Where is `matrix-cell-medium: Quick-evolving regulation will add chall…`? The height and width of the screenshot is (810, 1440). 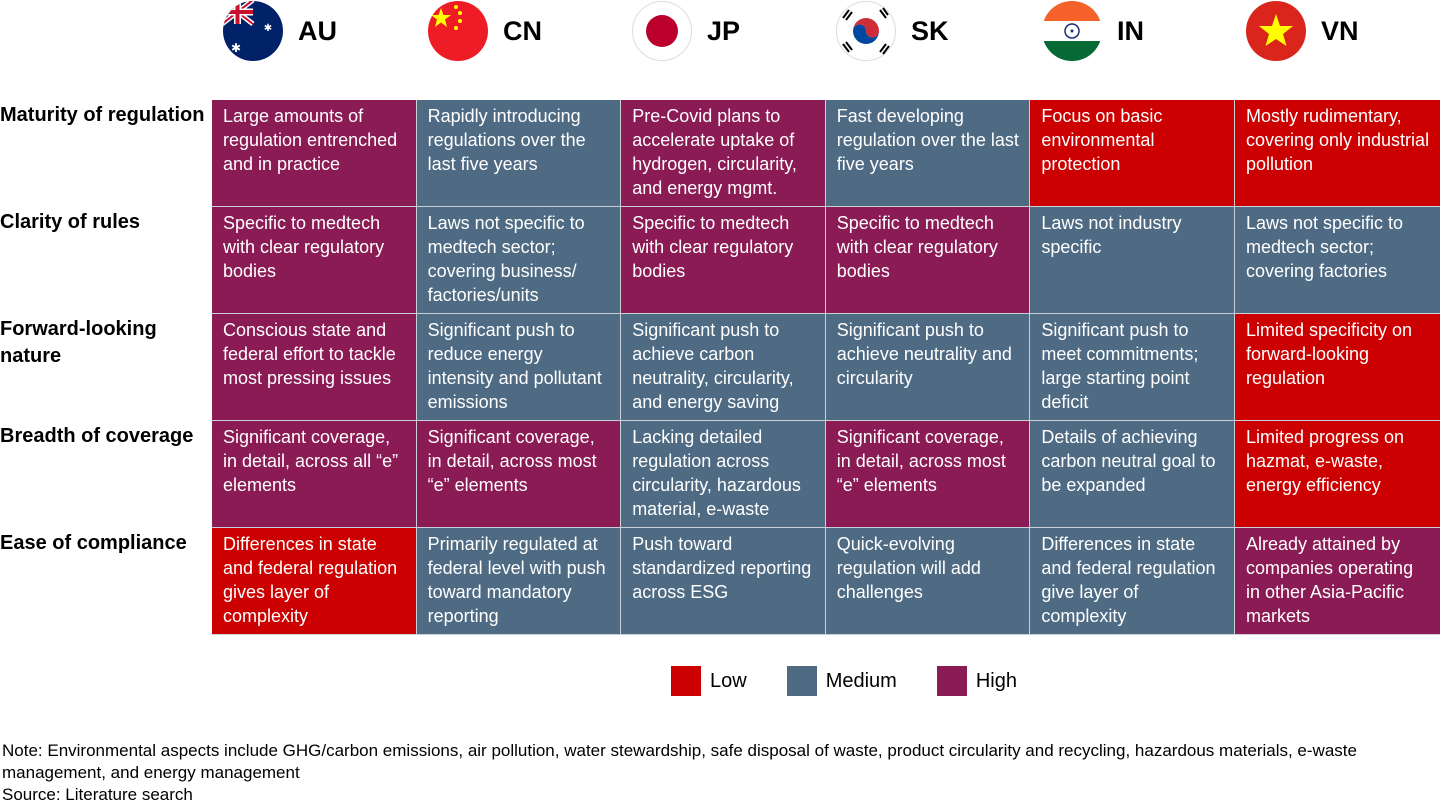 matrix-cell-medium: Quick-evolving regulation will add chall… is located at coordinates (928, 581).